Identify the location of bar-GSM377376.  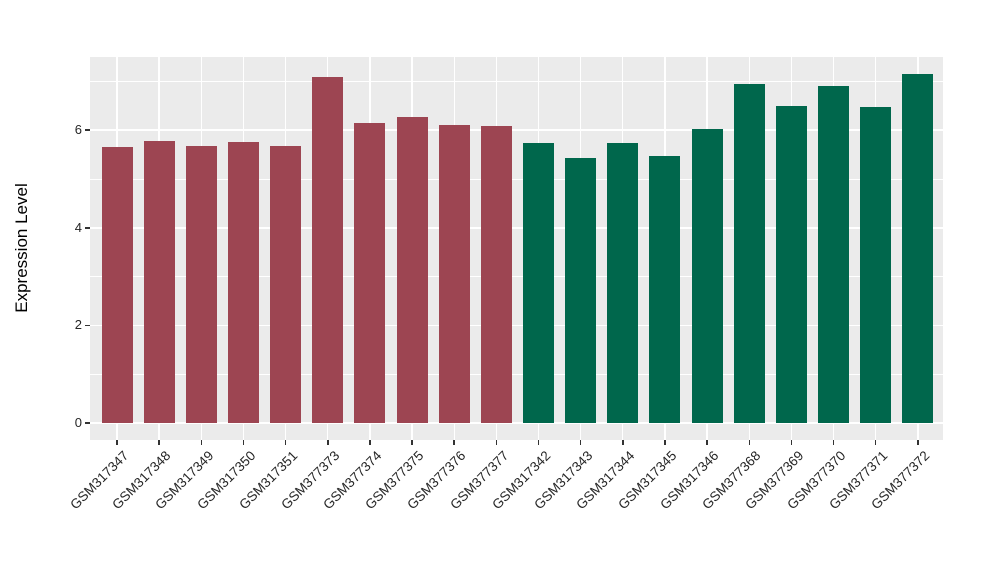
(454, 274).